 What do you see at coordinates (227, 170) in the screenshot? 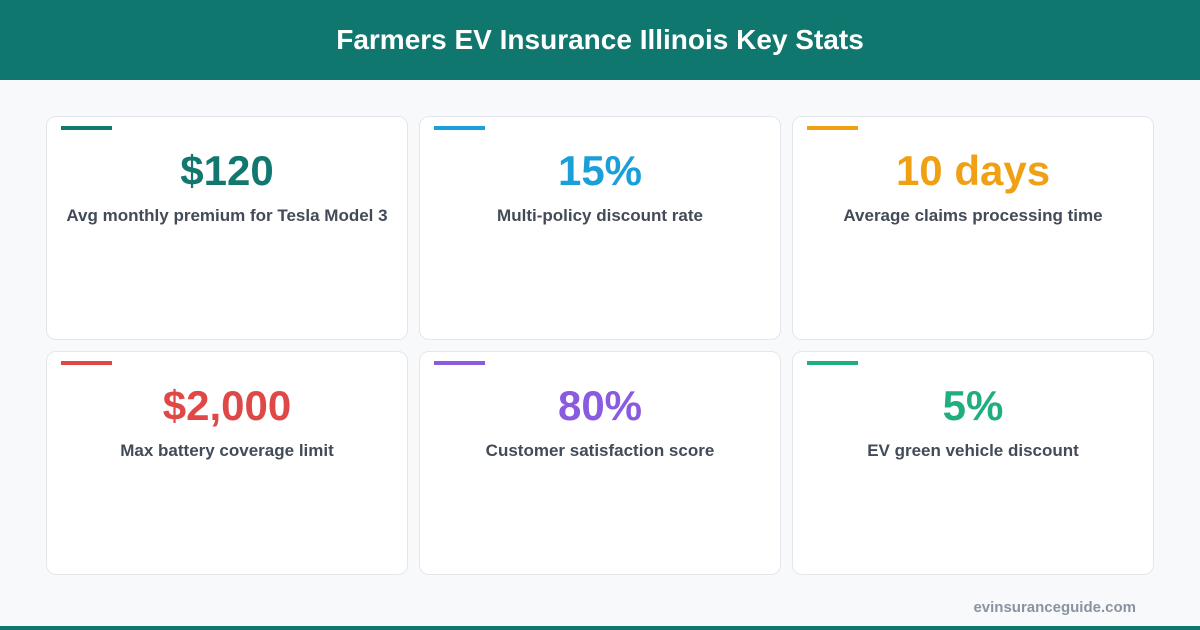
I see `stat-value: $120` at bounding box center [227, 170].